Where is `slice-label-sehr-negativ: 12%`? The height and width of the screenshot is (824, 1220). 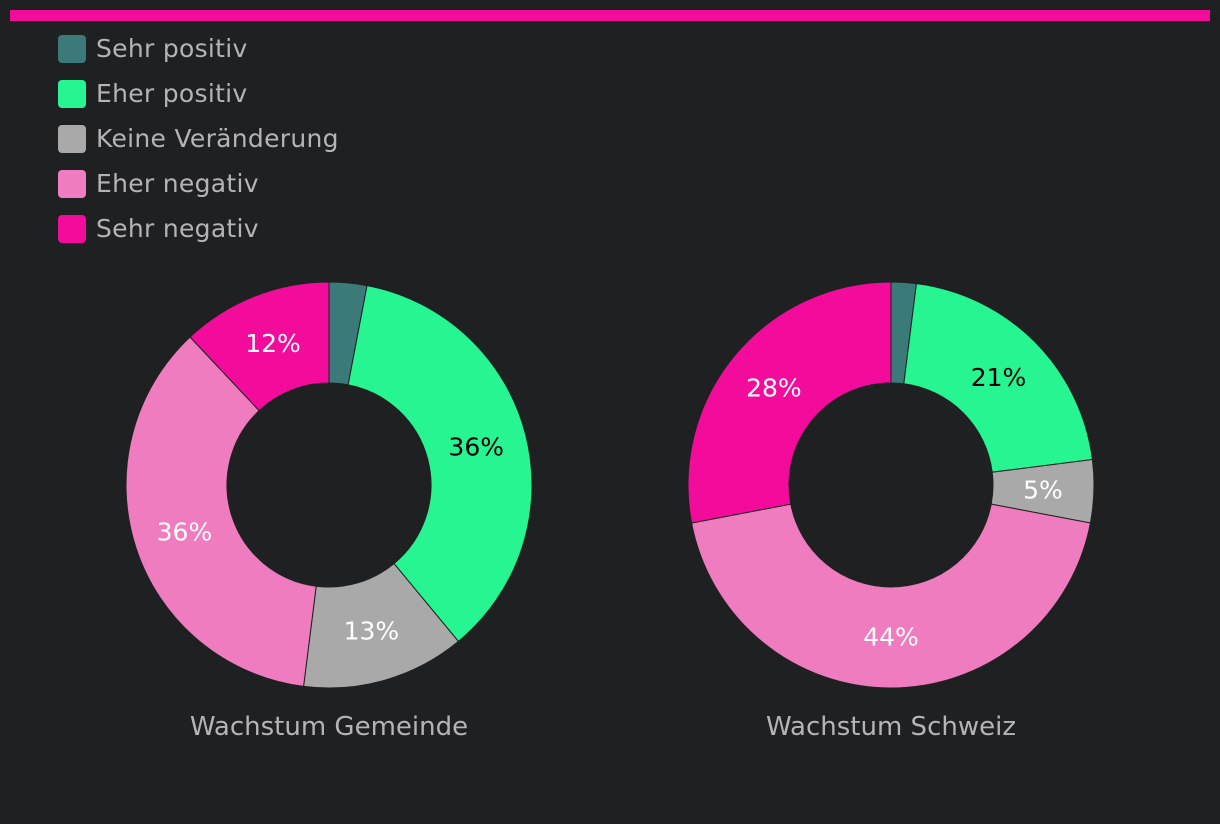 slice-label-sehr-negativ: 12% is located at coordinates (273, 343).